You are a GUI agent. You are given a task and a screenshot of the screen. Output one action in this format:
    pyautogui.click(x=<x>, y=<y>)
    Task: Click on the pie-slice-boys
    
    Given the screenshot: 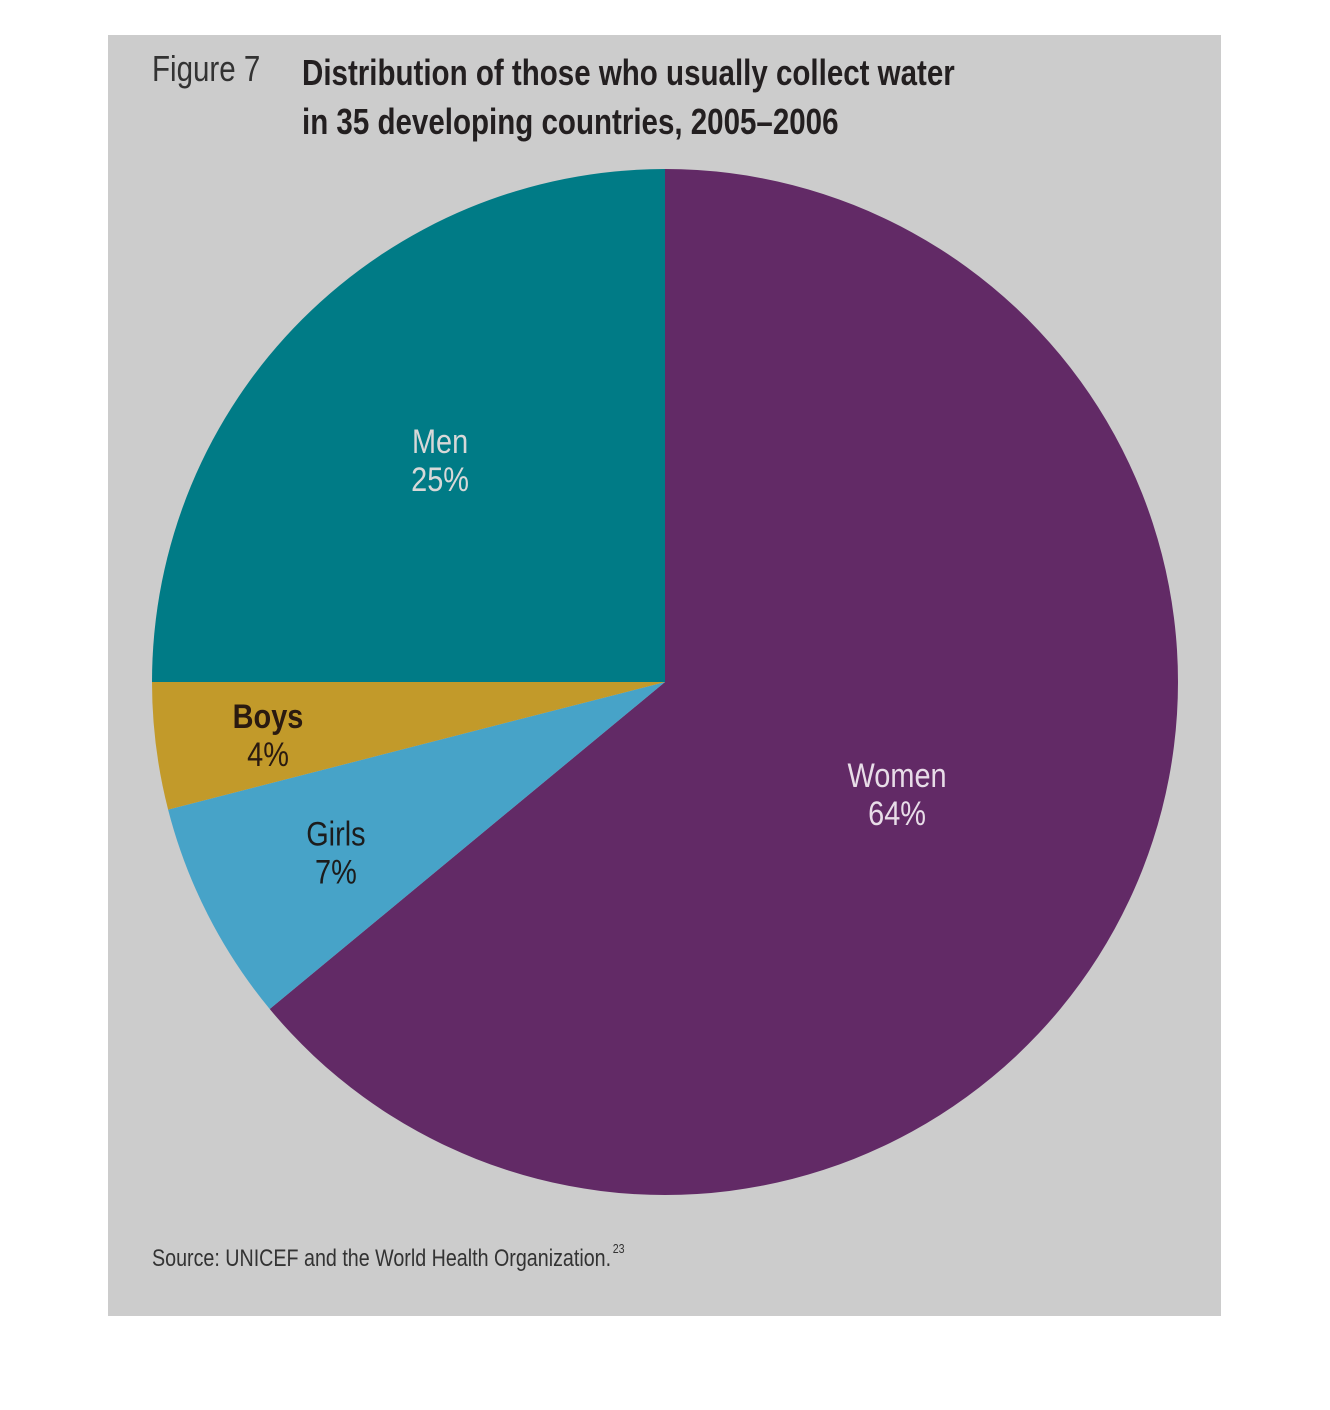 What is the action you would take?
    pyautogui.click(x=408, y=746)
    